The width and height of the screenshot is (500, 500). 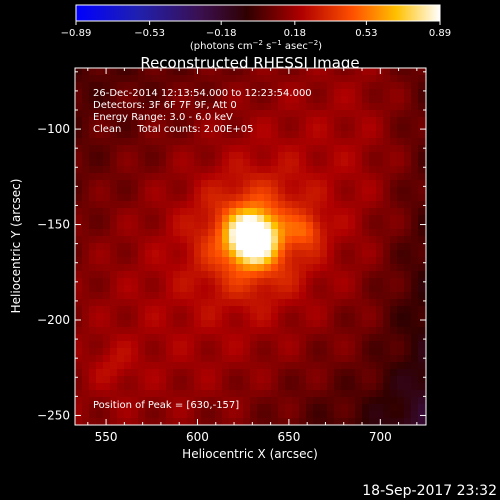 I want to click on colorbar-tick-label: −0.18, so click(x=221, y=33).